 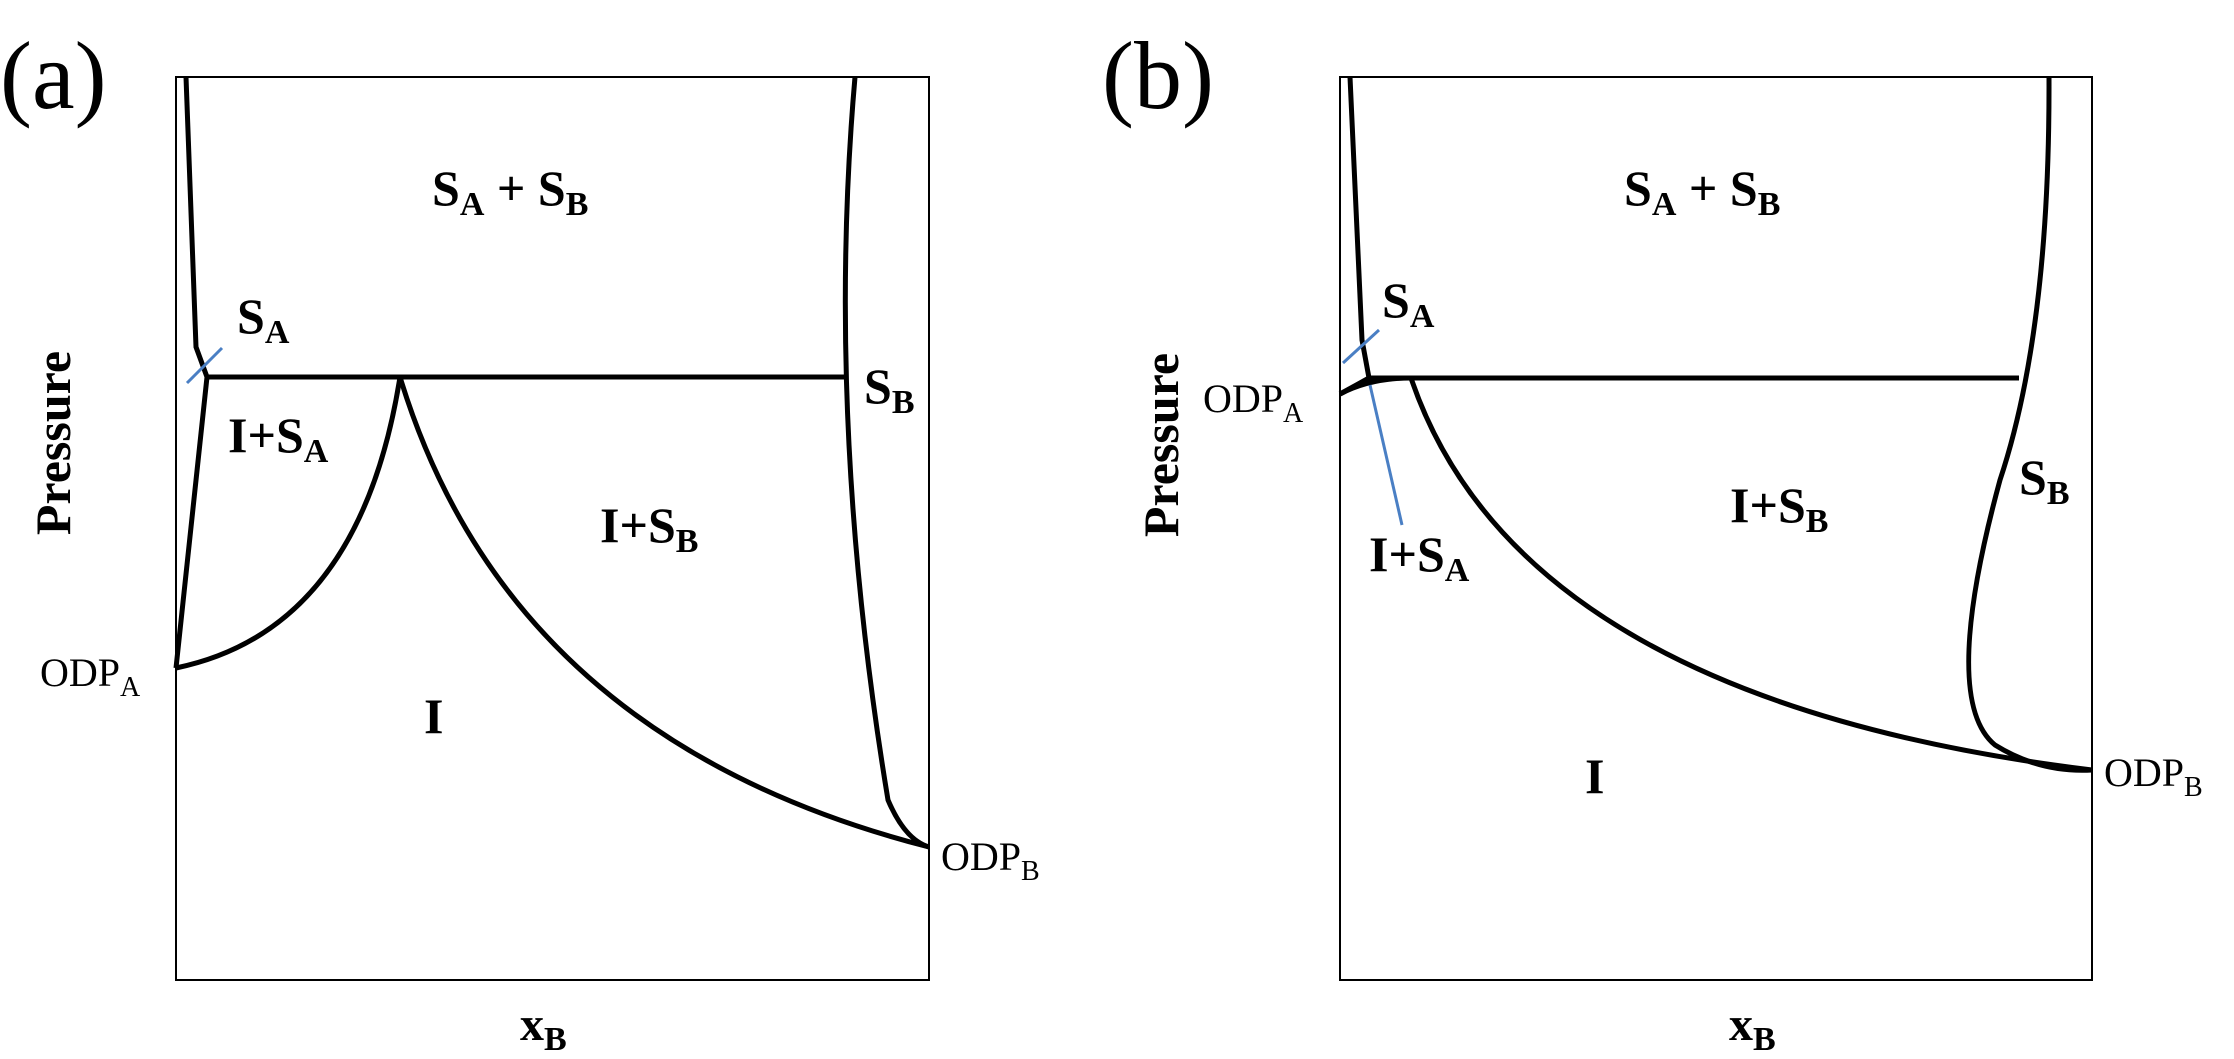 I want to click on panel-b-region-sa: SA, so click(x=1408, y=303).